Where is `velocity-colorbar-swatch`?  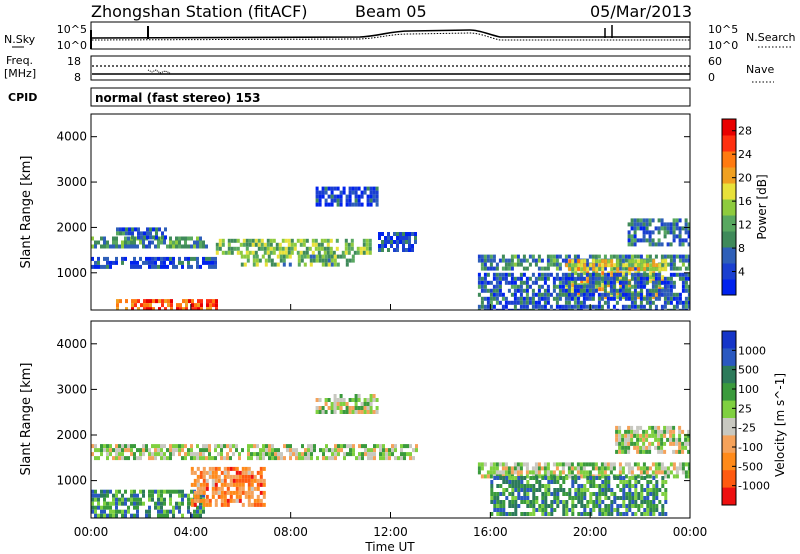 velocity-colorbar-swatch is located at coordinates (729, 374).